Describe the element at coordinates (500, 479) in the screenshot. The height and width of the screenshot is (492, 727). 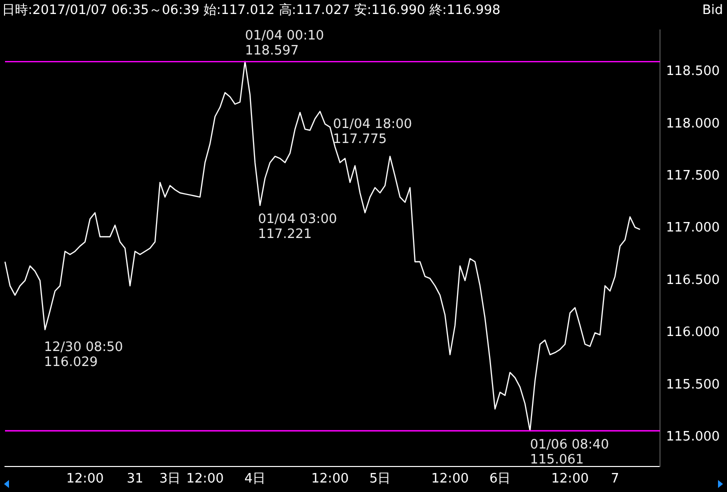
I see `x-tick-label: 6日` at that location.